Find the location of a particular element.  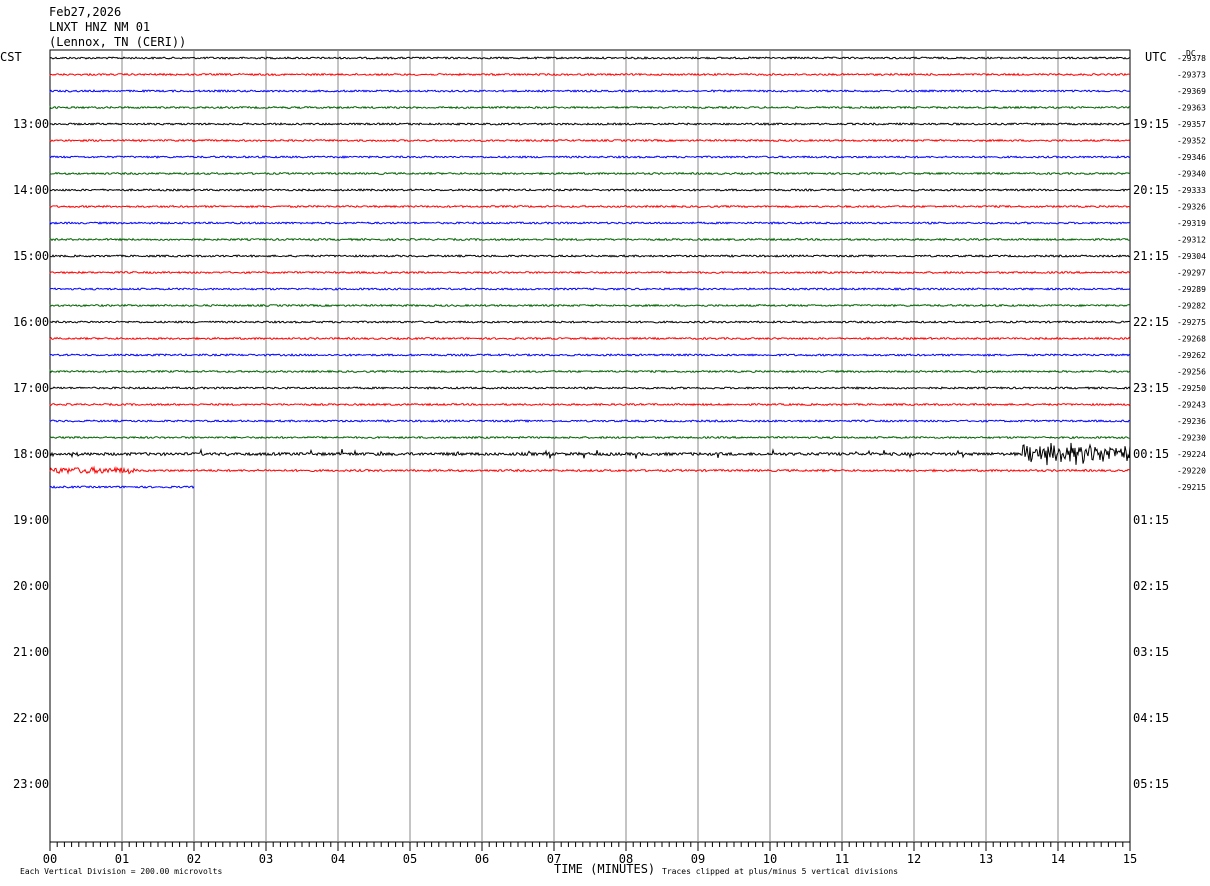

left-hour-label: 22:00 is located at coordinates (31, 718).